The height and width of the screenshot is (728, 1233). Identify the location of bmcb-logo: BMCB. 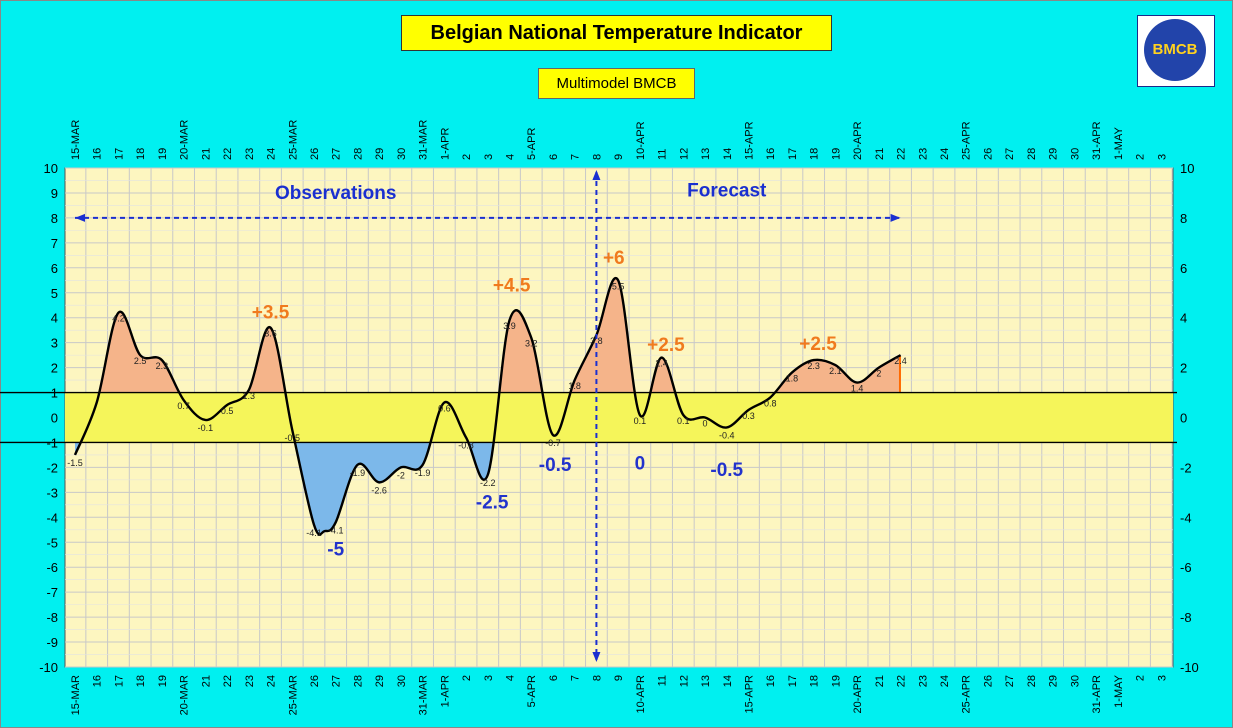
(1176, 51).